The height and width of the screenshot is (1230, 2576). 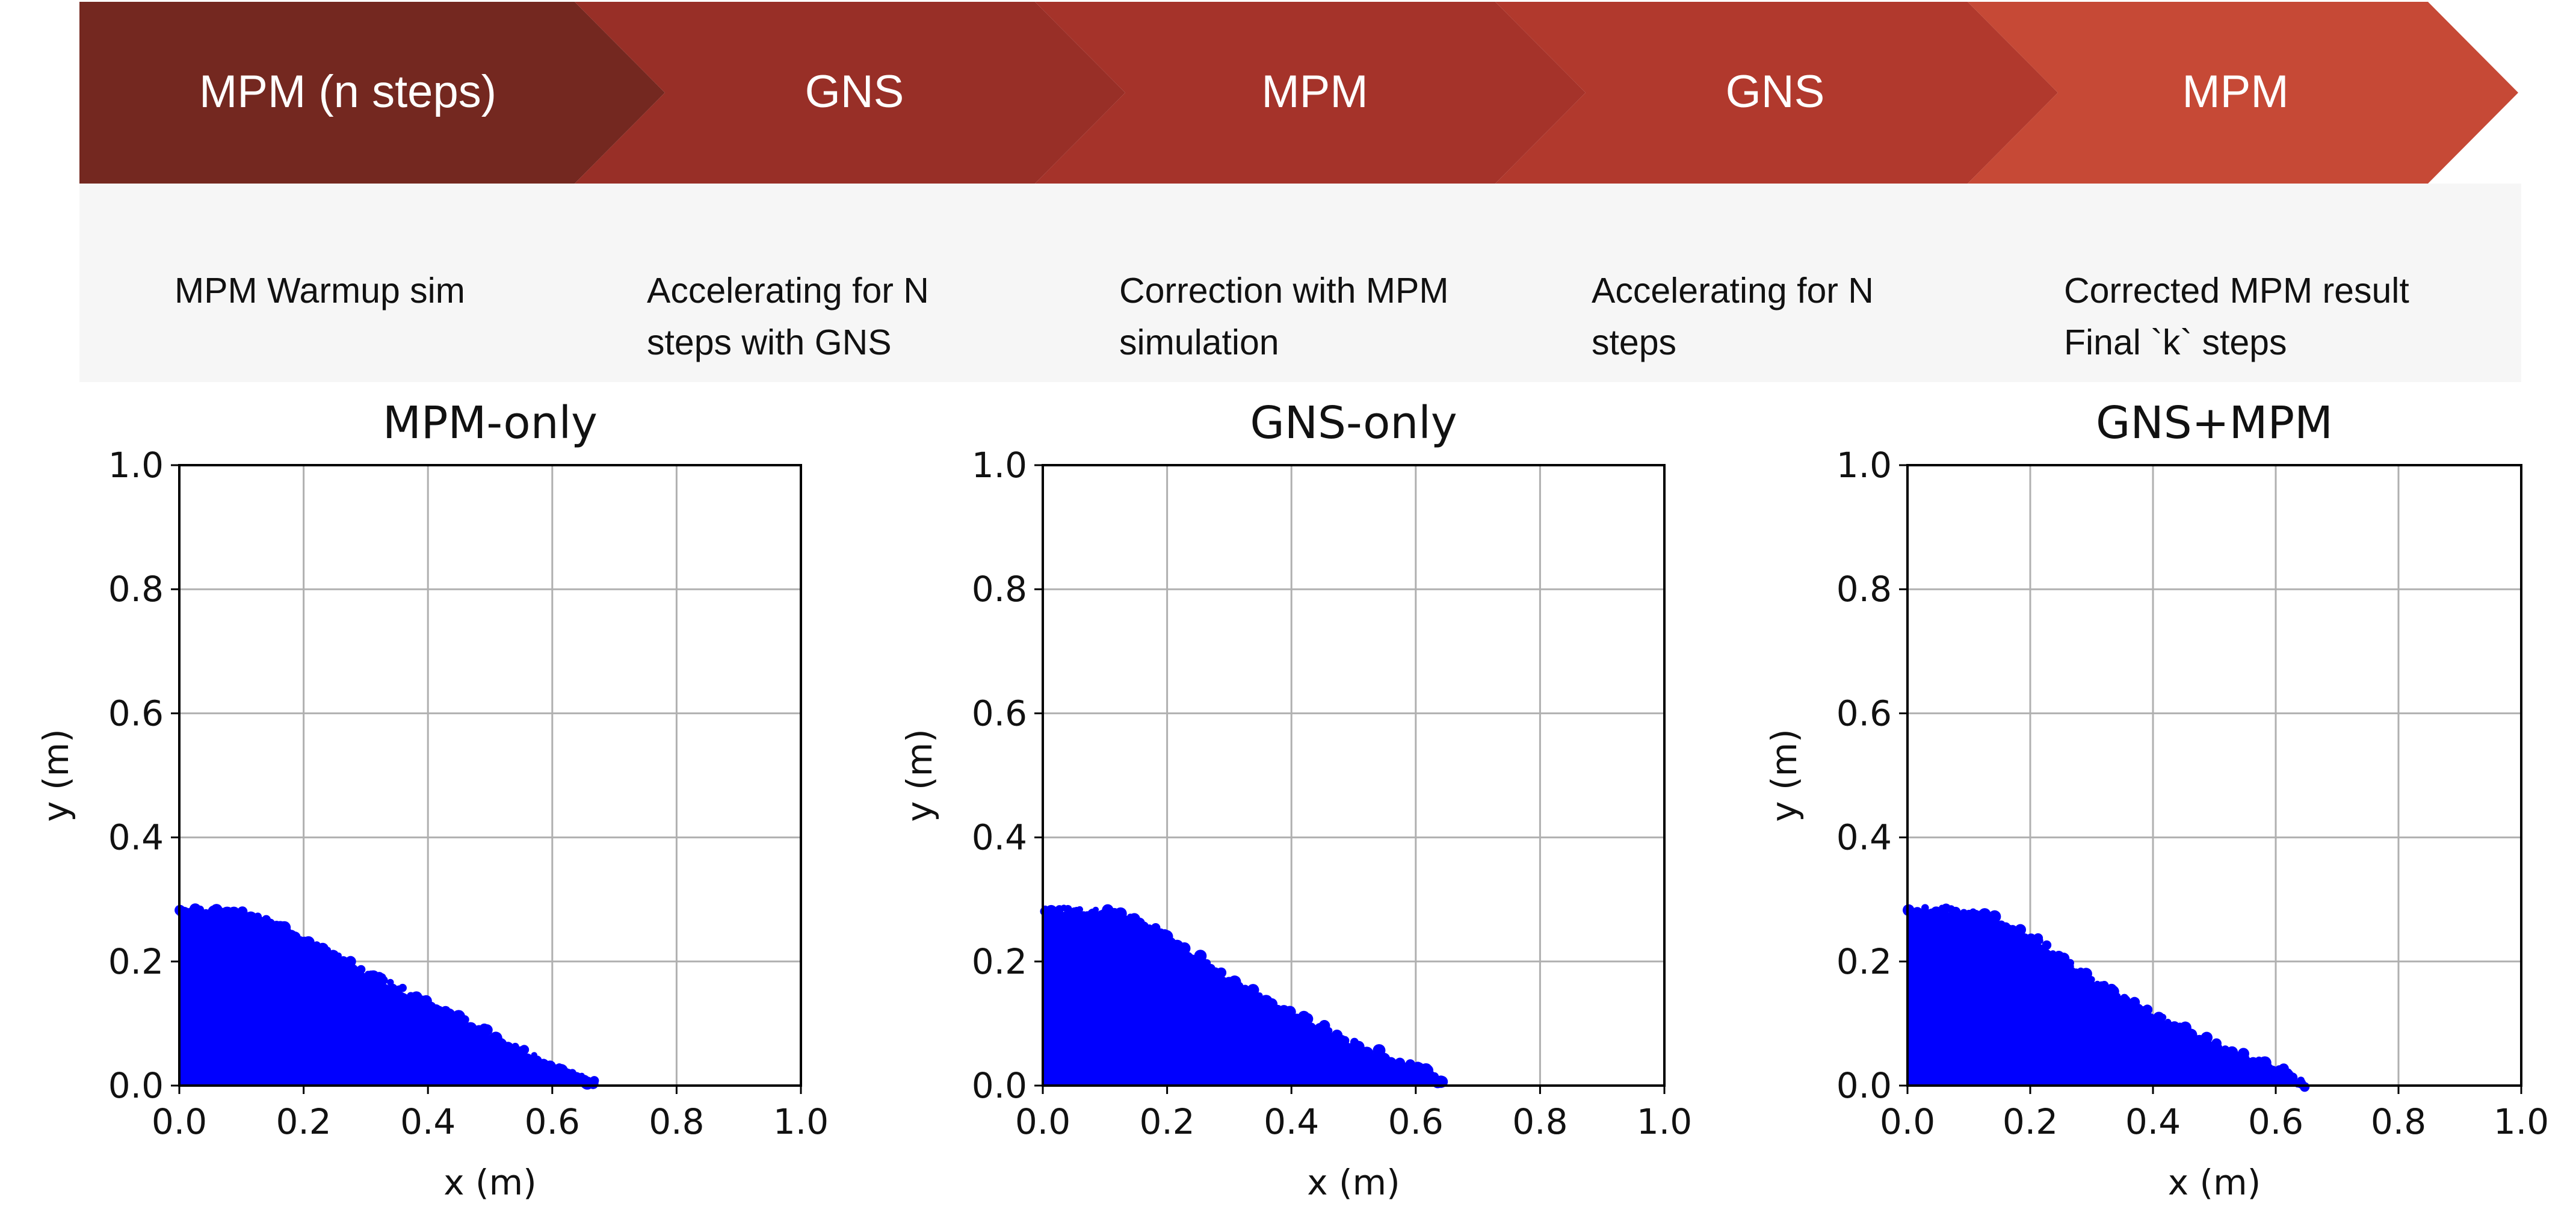 I want to click on stage-4-description-line-1: Accelerating for N, so click(x=1733, y=291).